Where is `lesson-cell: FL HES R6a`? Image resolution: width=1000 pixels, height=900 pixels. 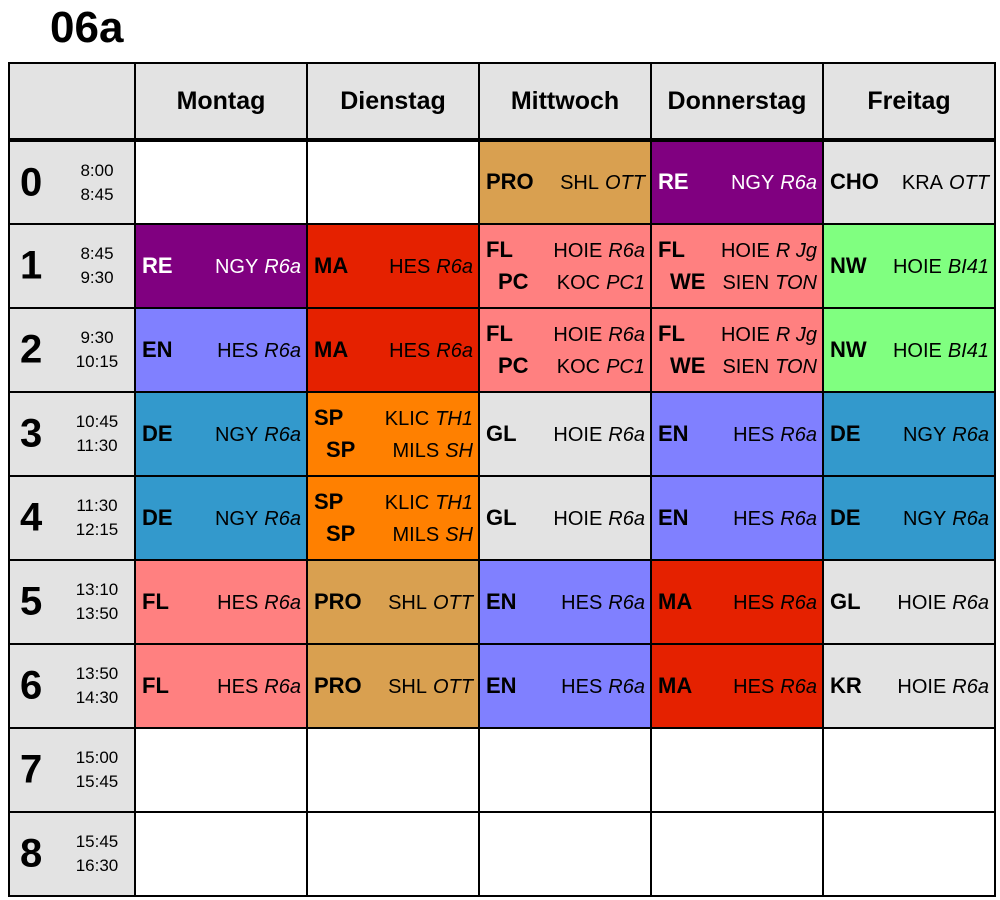
lesson-cell: FL HES R6a is located at coordinates (221, 686).